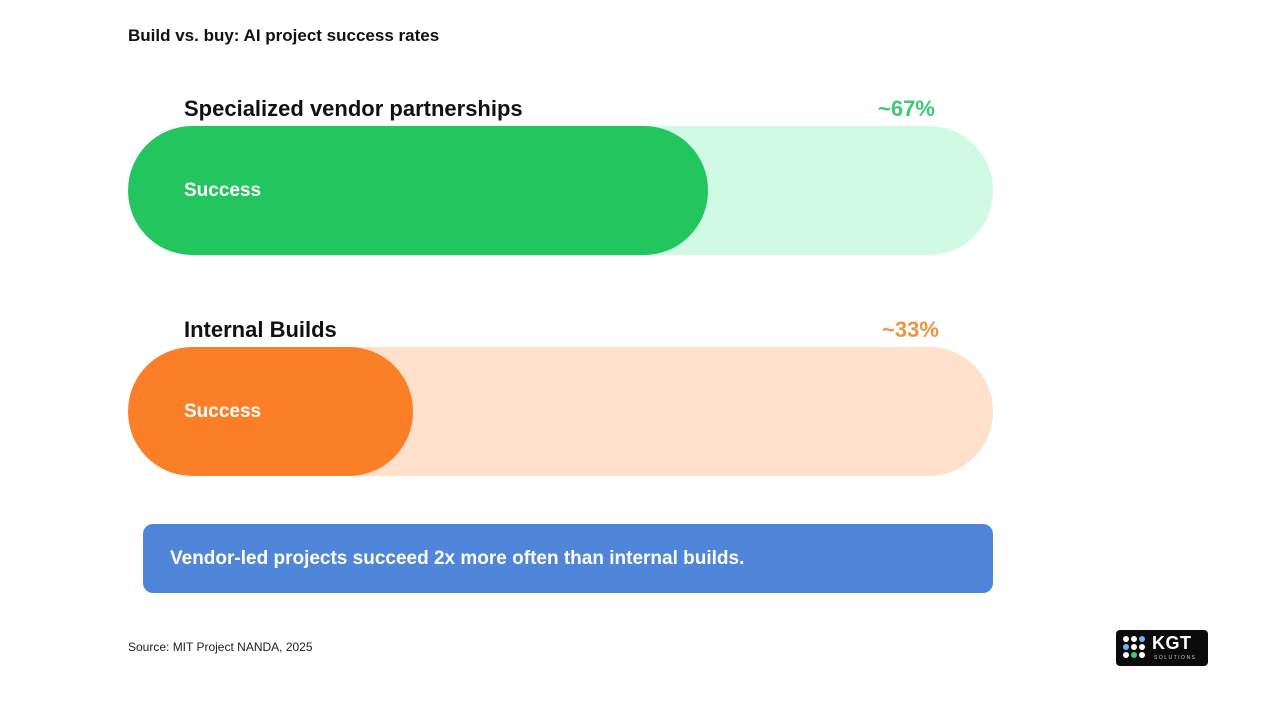 The height and width of the screenshot is (720, 1280). I want to click on chart-title: Build vs. buy: AI project success rates, so click(284, 35).